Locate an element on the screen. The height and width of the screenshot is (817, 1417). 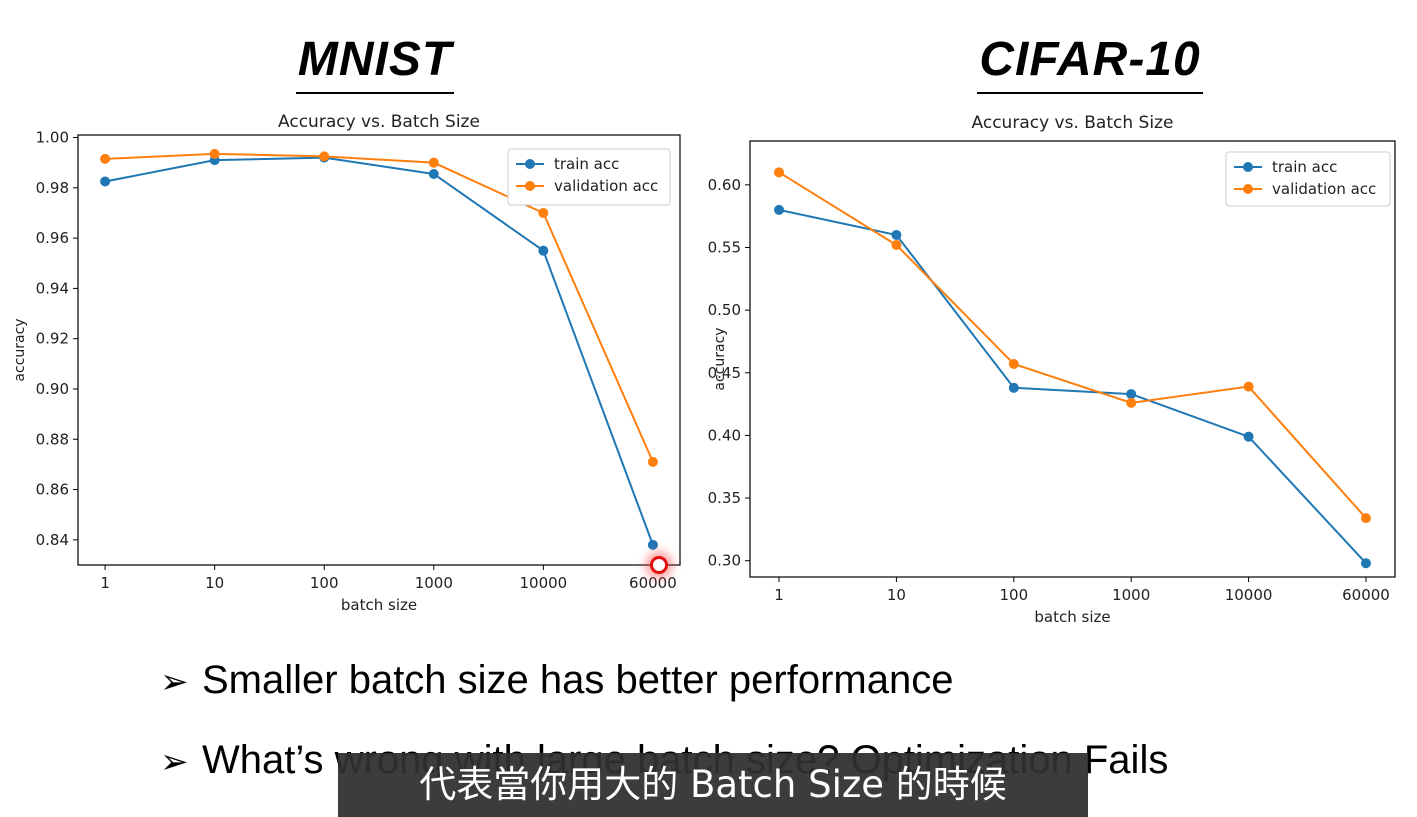
cifar-heading-text: CIFAR-10 is located at coordinates (1090, 62).